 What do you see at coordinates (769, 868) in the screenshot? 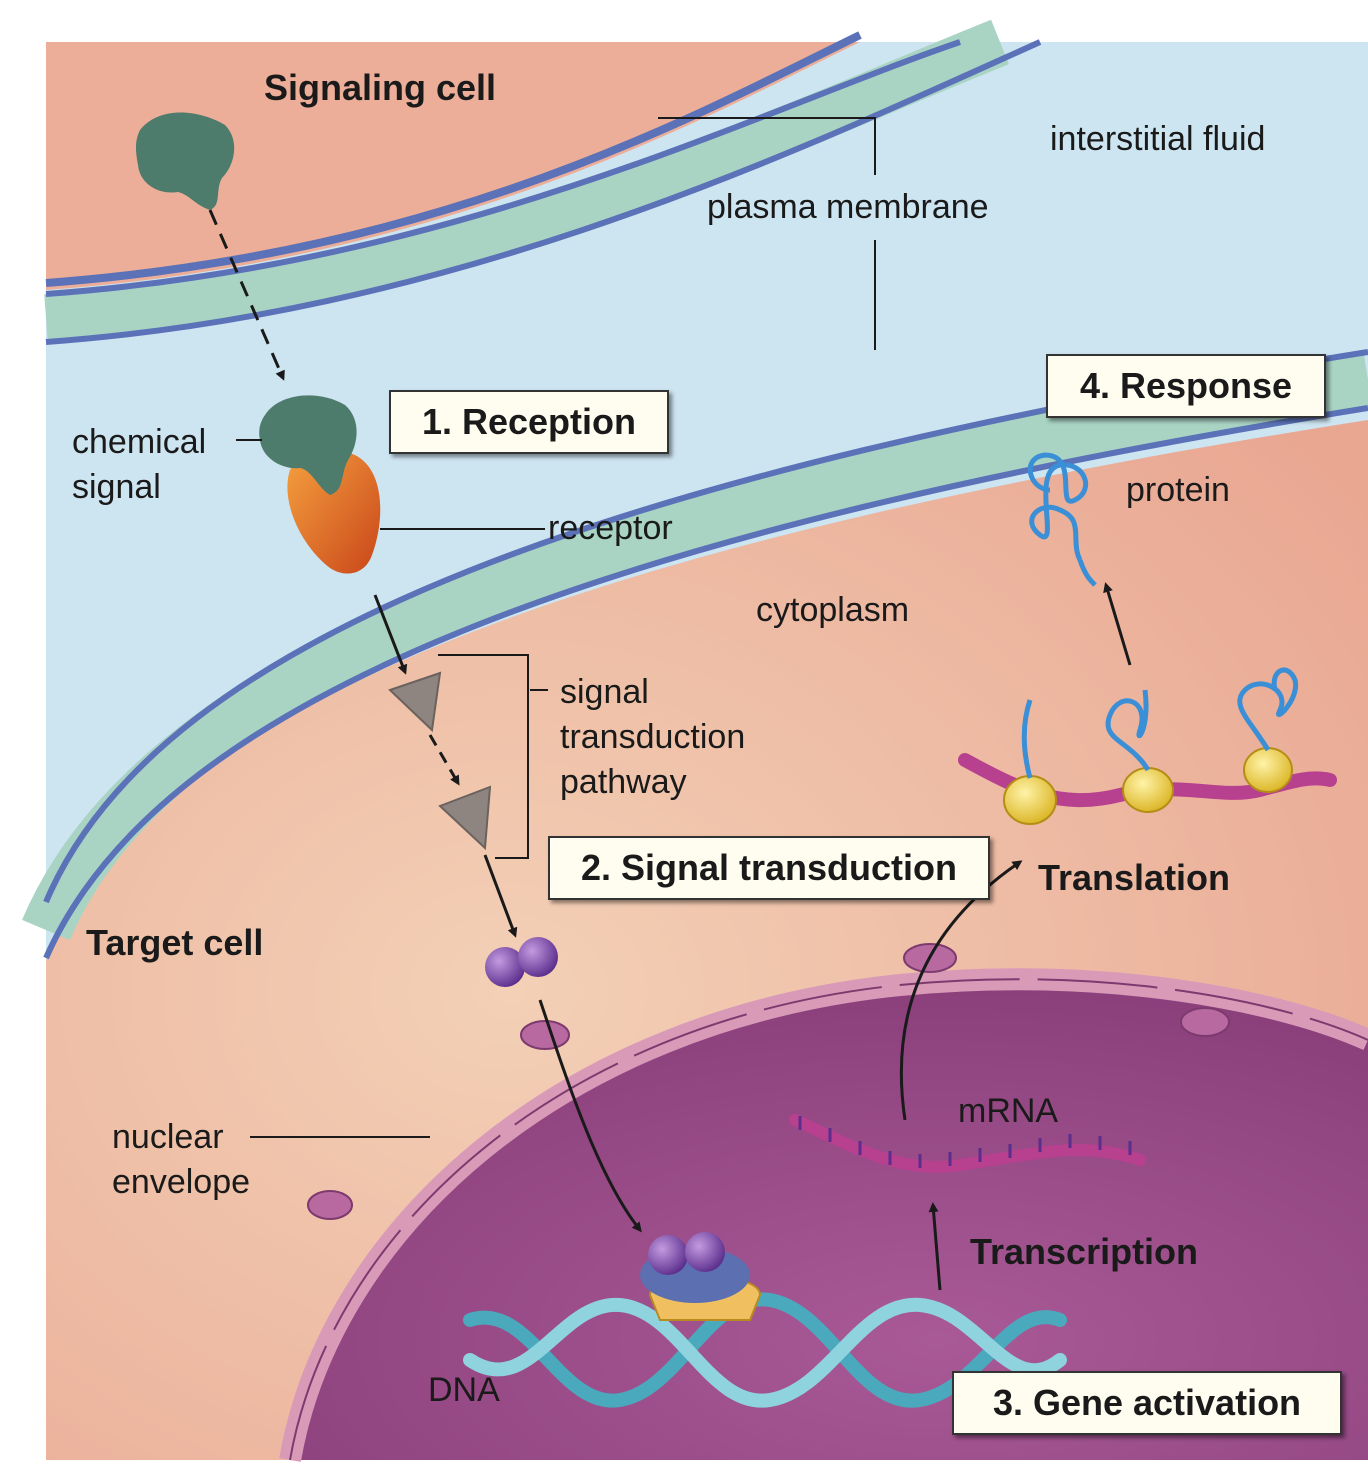
I see `step-signal-transduction-box: 2. Signal transduction` at bounding box center [769, 868].